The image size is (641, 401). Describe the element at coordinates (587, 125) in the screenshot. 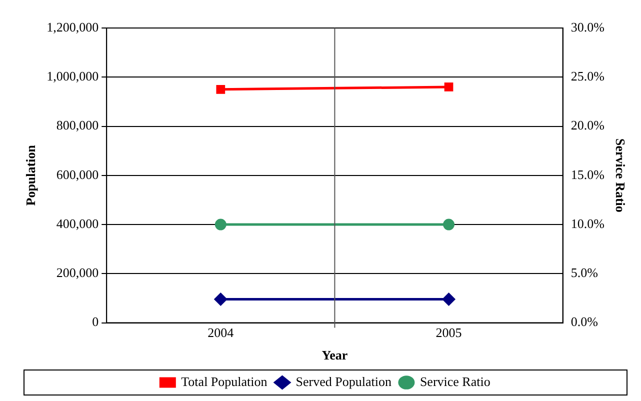

I see `y2-tick-label: 20.0%` at that location.